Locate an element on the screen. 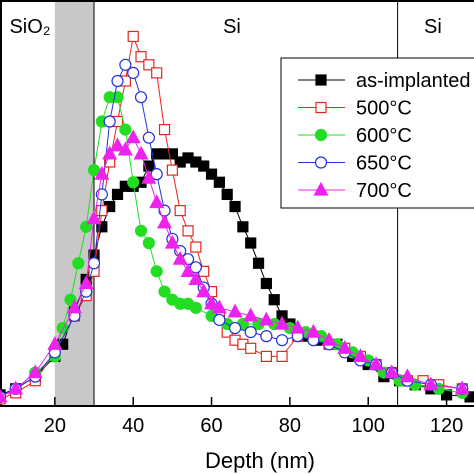 This screenshot has height=474, width=474. legend: as-implanted 500°C 600°C 650°C 700°C is located at coordinates (377, 133).